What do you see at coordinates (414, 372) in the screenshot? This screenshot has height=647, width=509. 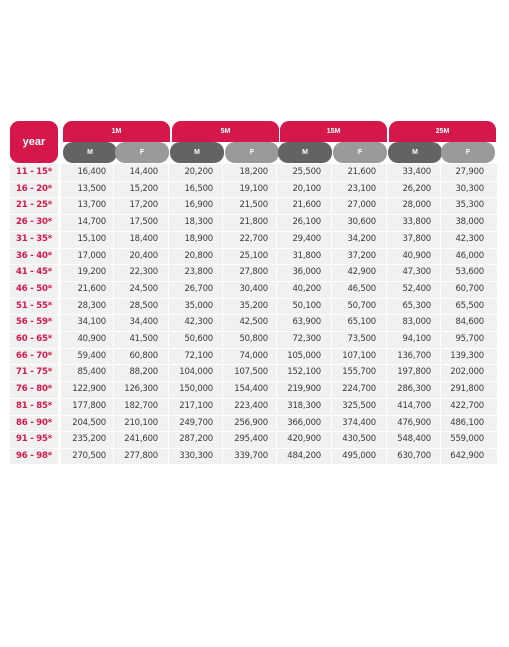 I see `premium-cell: 197,800` at bounding box center [414, 372].